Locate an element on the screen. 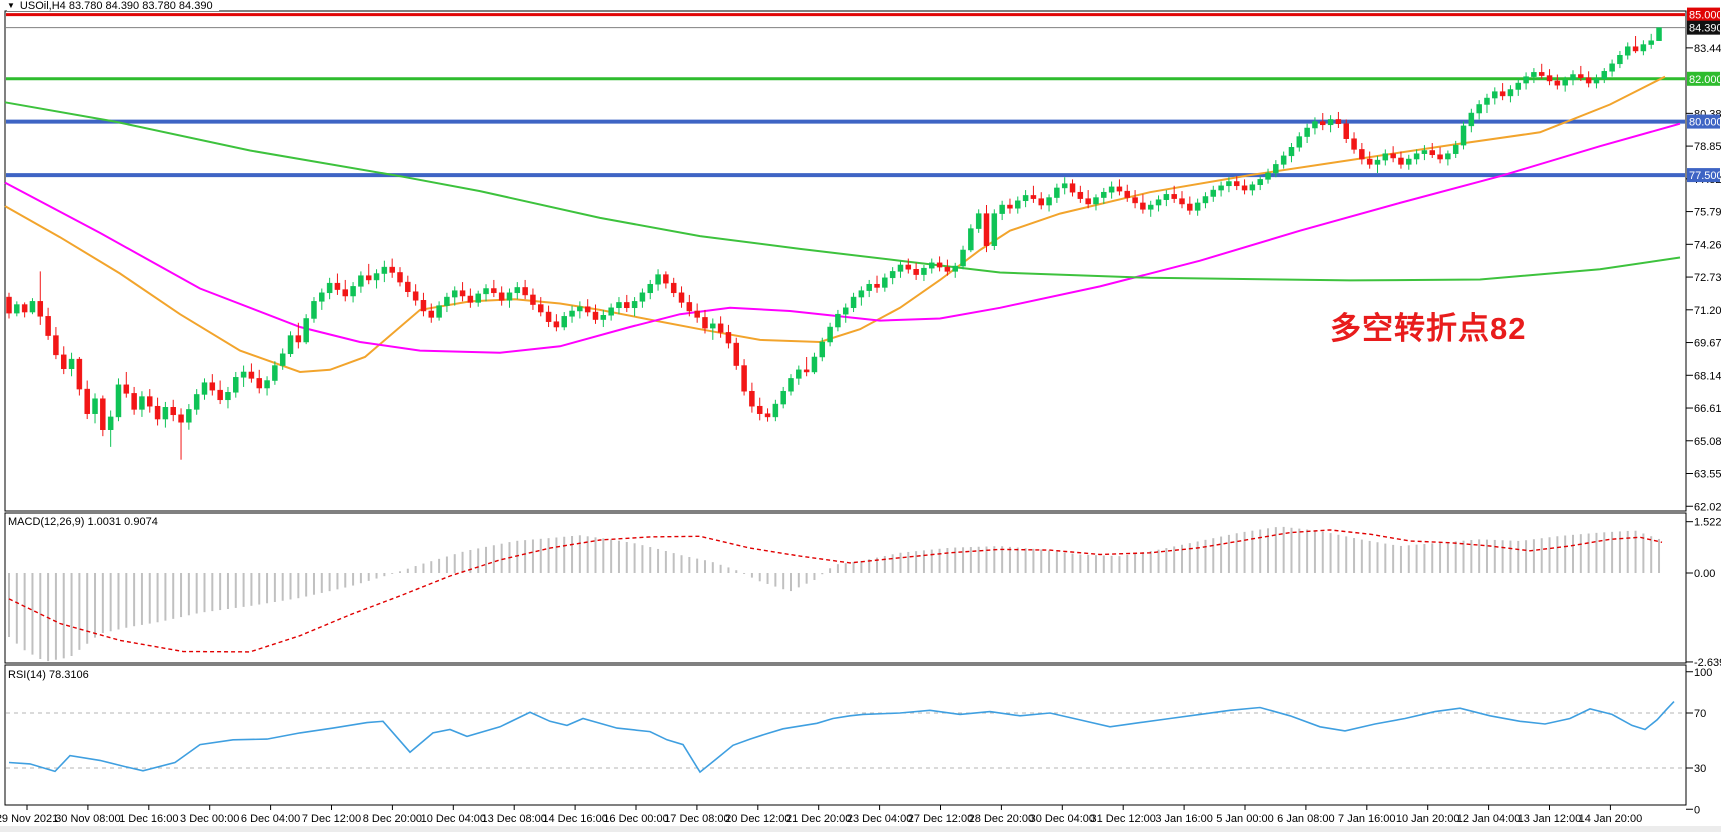 The height and width of the screenshot is (832, 1721). macd-indicator-label: MACD(12,26,9) 1.0031 0.9074 is located at coordinates (83, 522).